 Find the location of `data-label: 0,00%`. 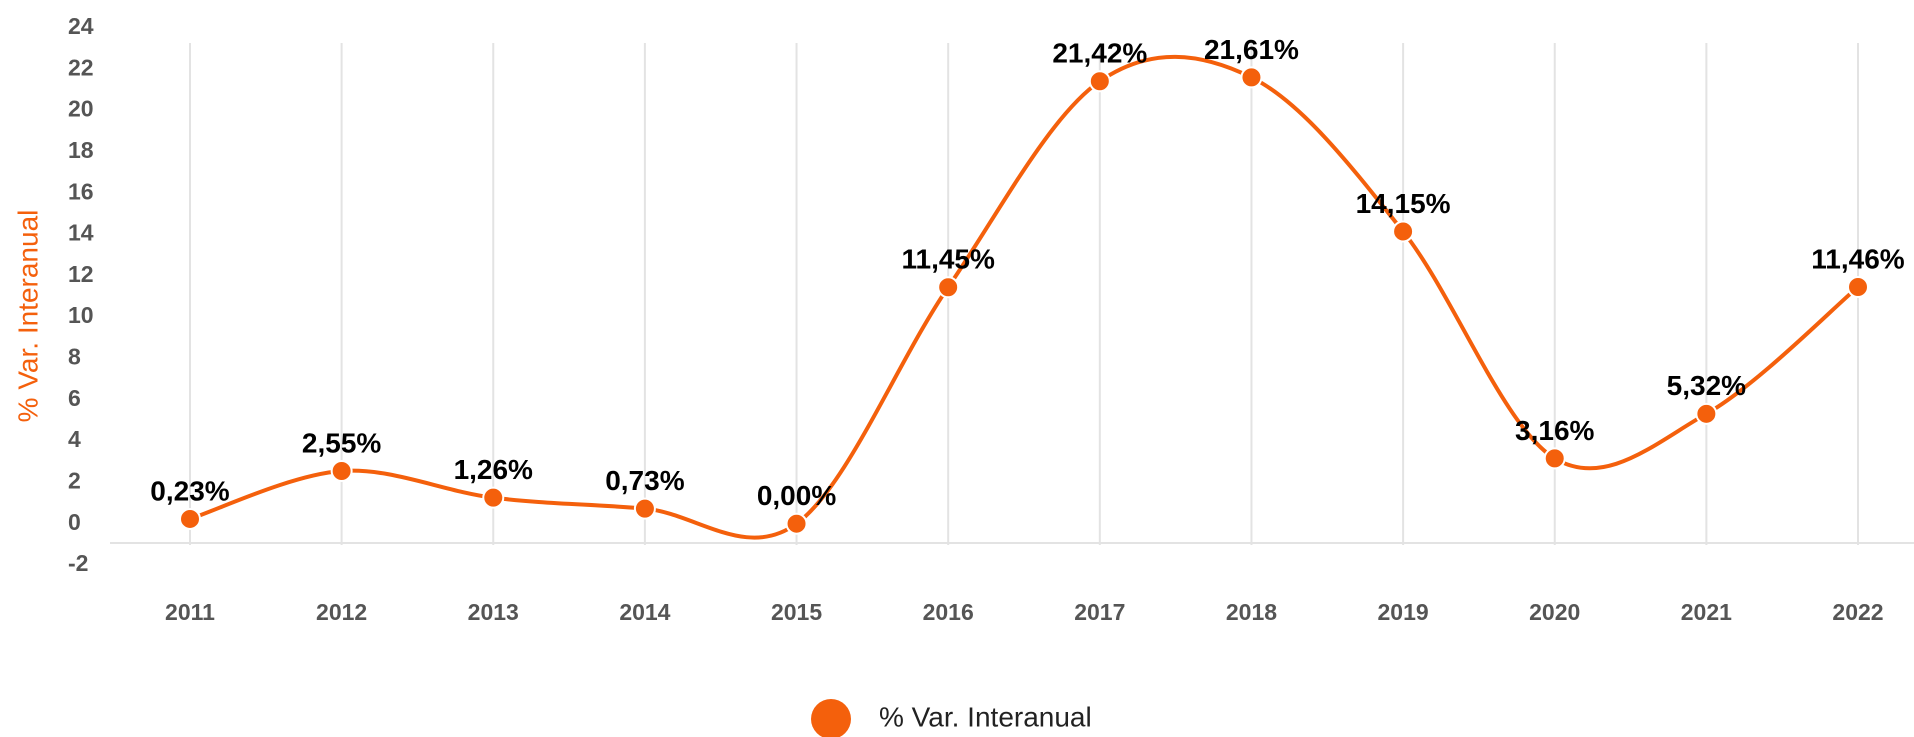

data-label: 0,00% is located at coordinates (796, 495).